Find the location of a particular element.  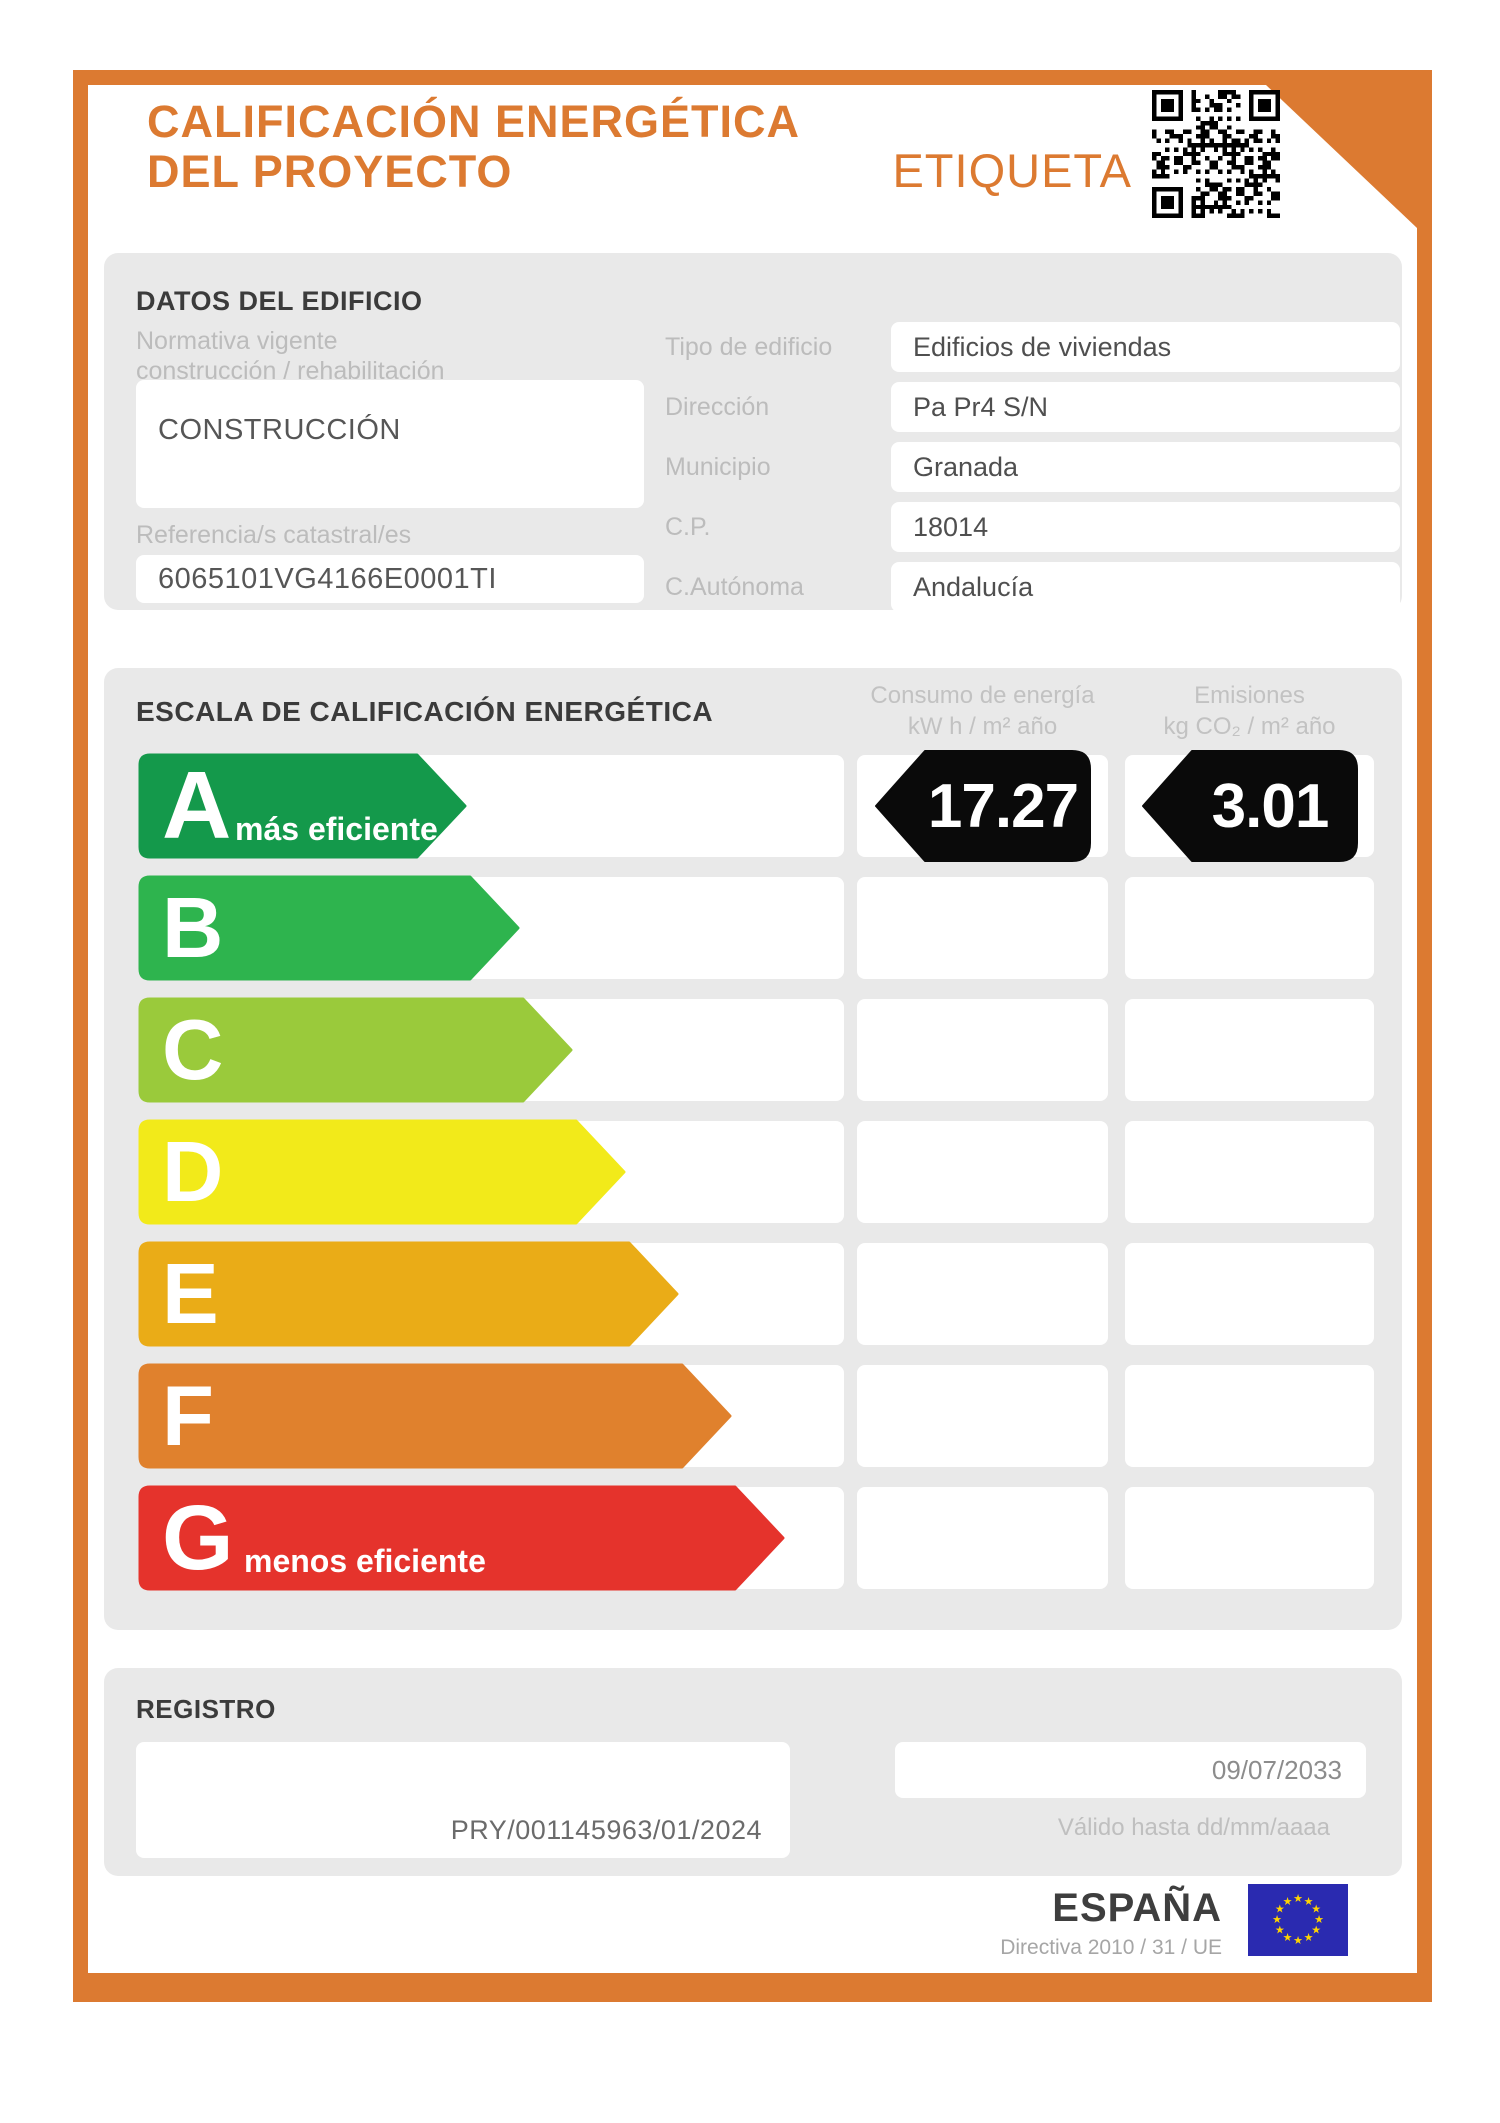

consumo-cell-G is located at coordinates (982, 1538).